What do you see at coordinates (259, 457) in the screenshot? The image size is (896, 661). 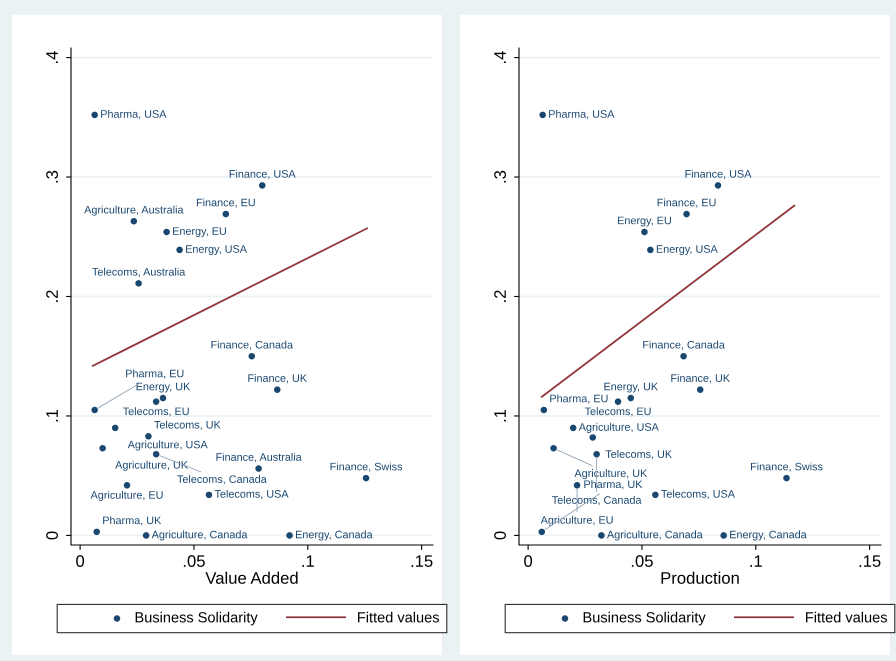 I see `annotation: Finance, Australia` at bounding box center [259, 457].